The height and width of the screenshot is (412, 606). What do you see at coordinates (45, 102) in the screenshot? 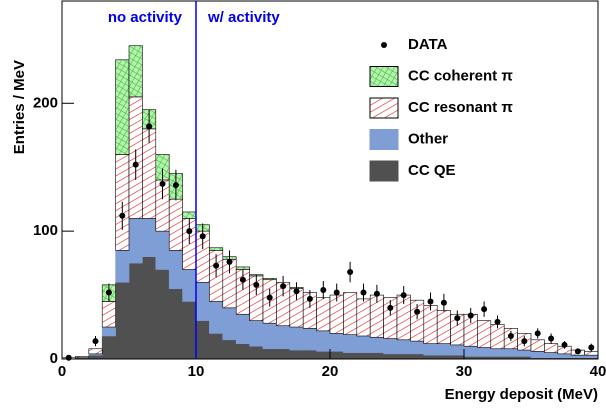
I see `y-tick-label: 200` at bounding box center [45, 102].